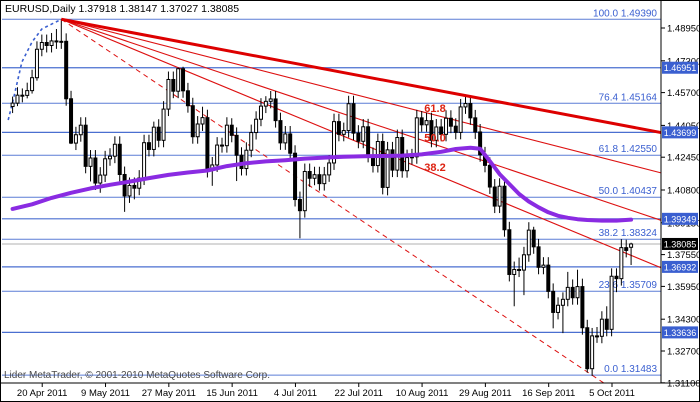 The height and width of the screenshot is (402, 700). What do you see at coordinates (359, 393) in the screenshot?
I see `x-tick-label: 22 Jul 2011` at bounding box center [359, 393].